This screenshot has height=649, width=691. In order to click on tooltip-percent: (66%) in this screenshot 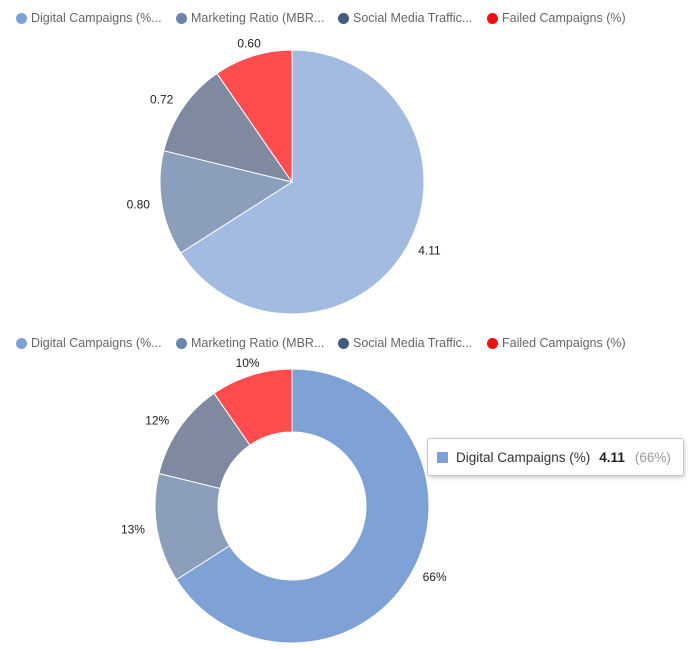, I will do `click(652, 457)`.